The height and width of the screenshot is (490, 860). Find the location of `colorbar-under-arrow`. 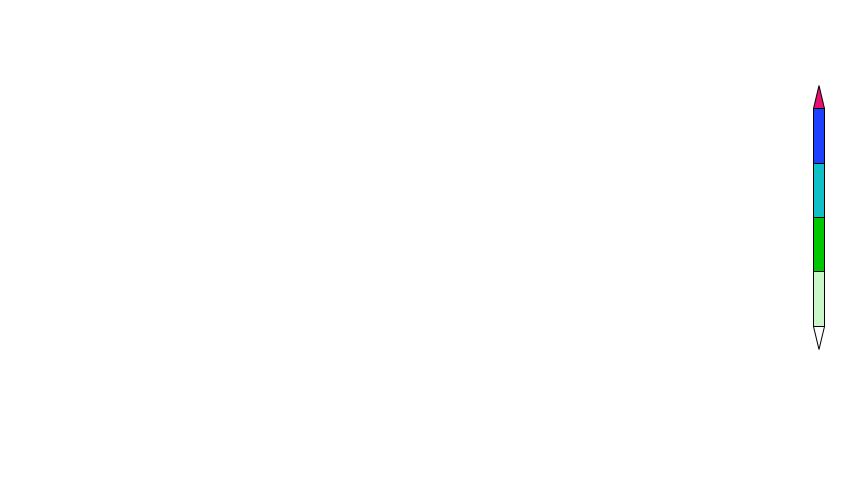

colorbar-under-arrow is located at coordinates (819, 338).